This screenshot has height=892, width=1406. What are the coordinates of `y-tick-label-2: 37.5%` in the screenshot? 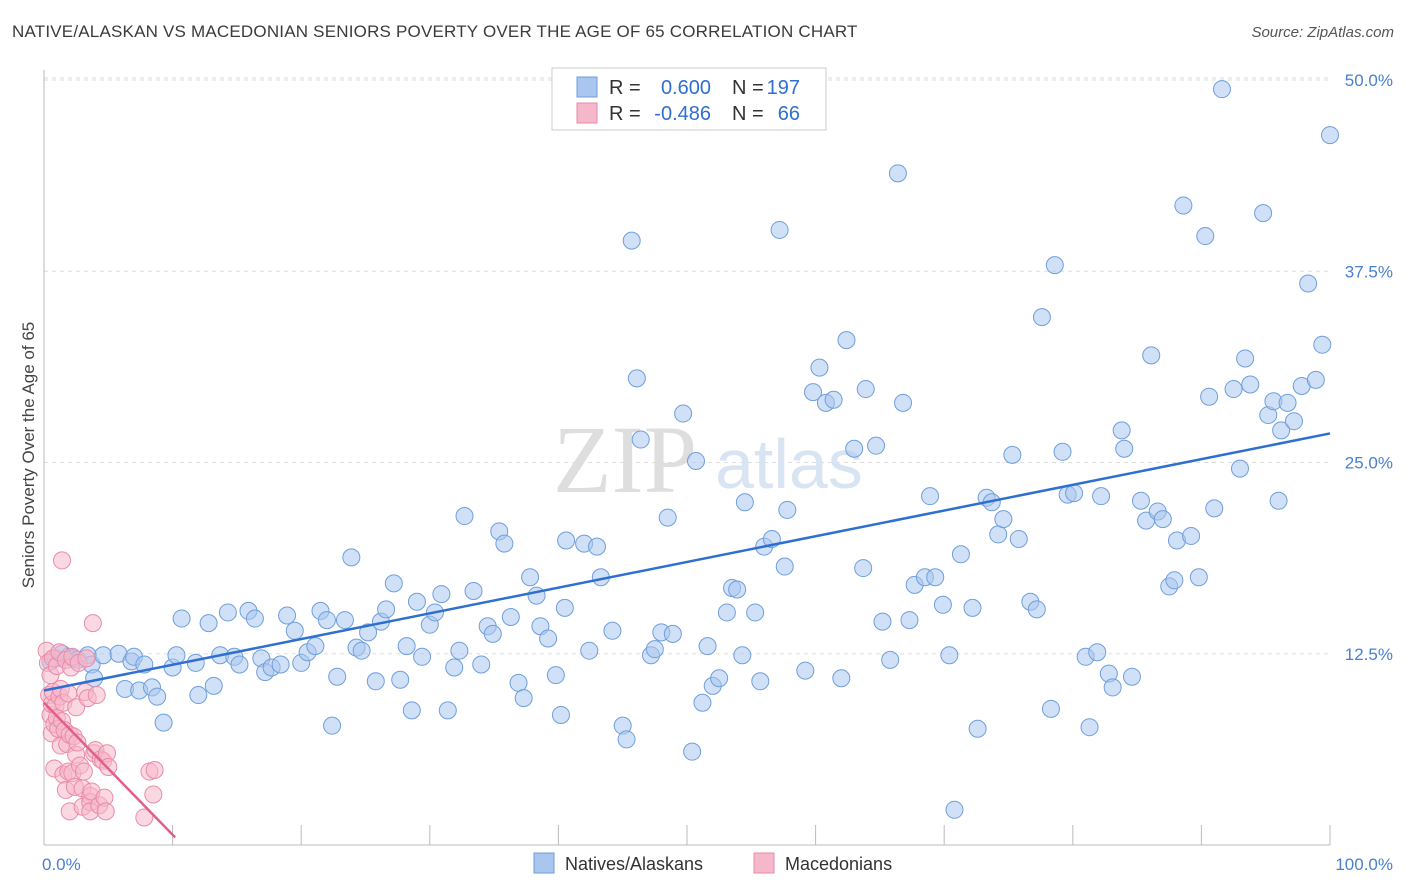 It's located at (1369, 271).